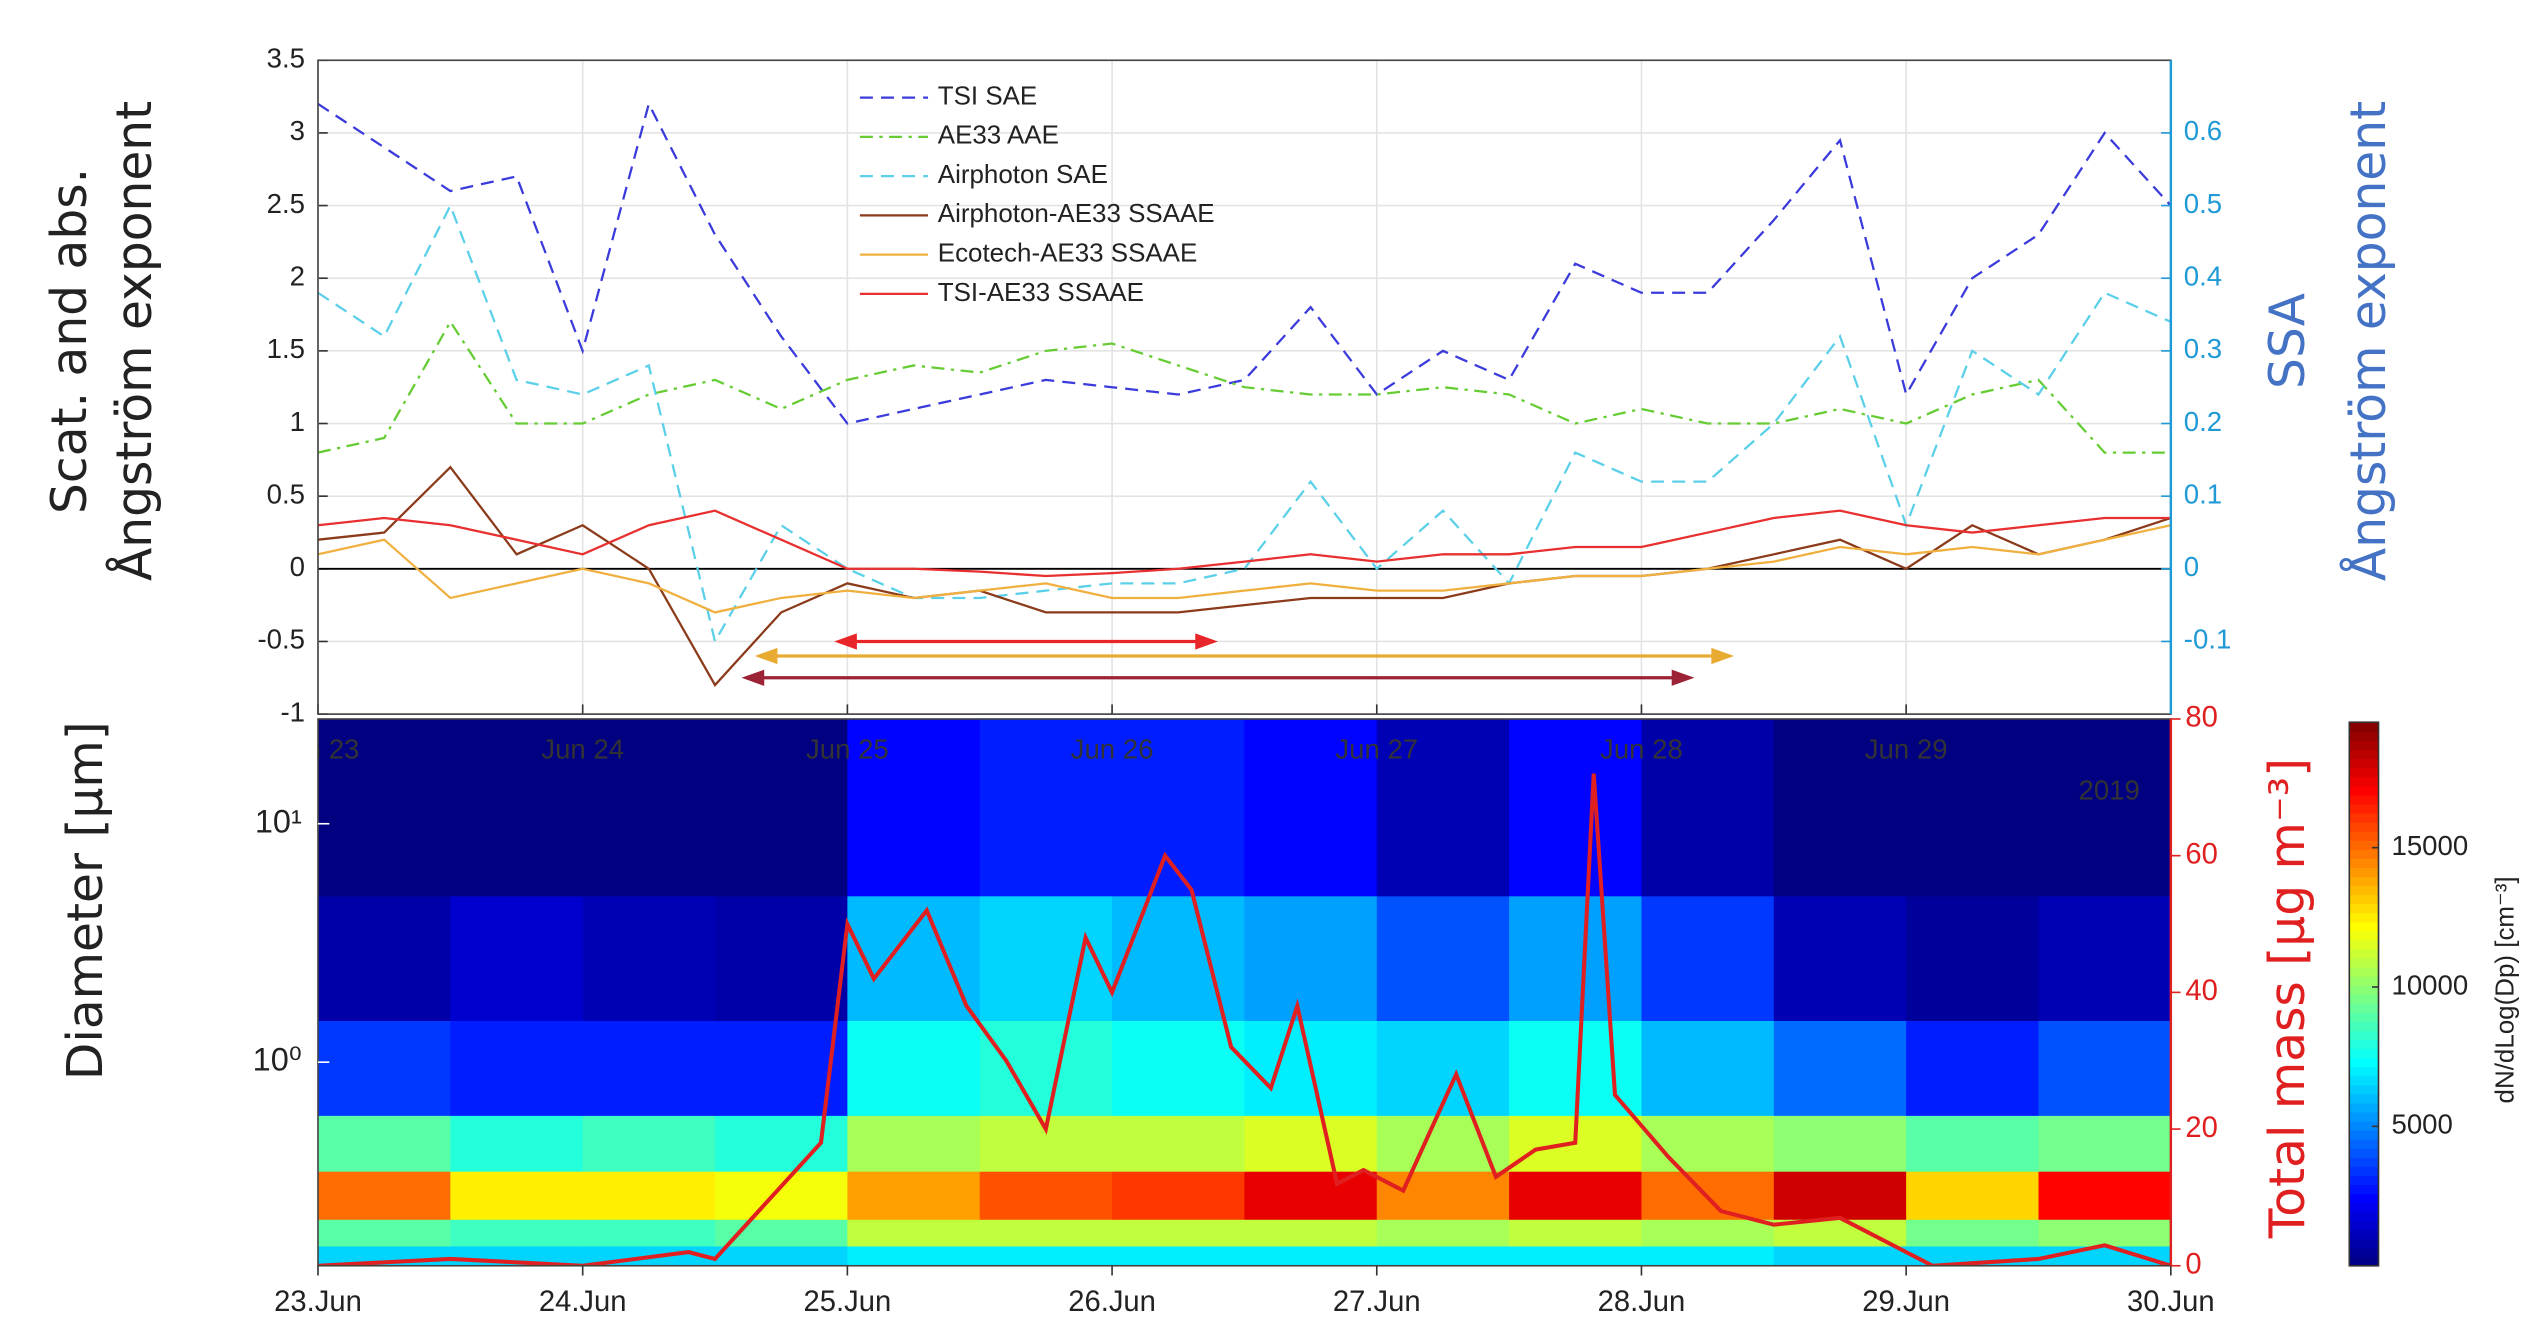 Image resolution: width=2544 pixels, height=1339 pixels. I want to click on y2-tick-label: 0.3, so click(2203, 348).